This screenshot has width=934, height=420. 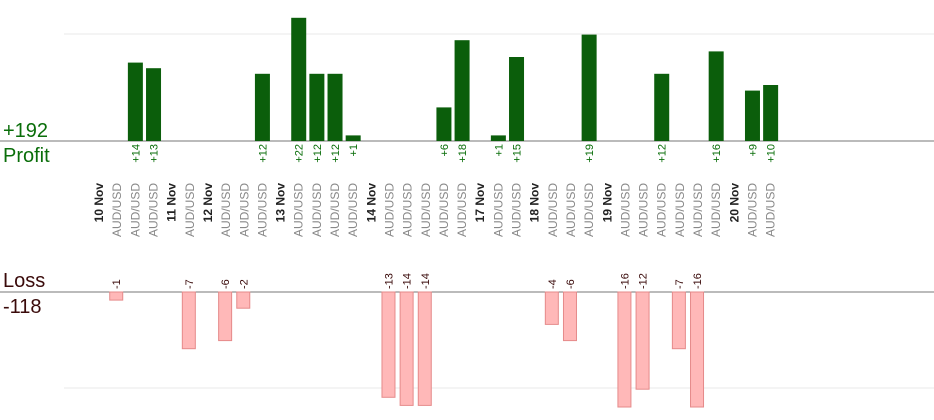 I want to click on profit-value-label: +15, so click(x=518, y=153).